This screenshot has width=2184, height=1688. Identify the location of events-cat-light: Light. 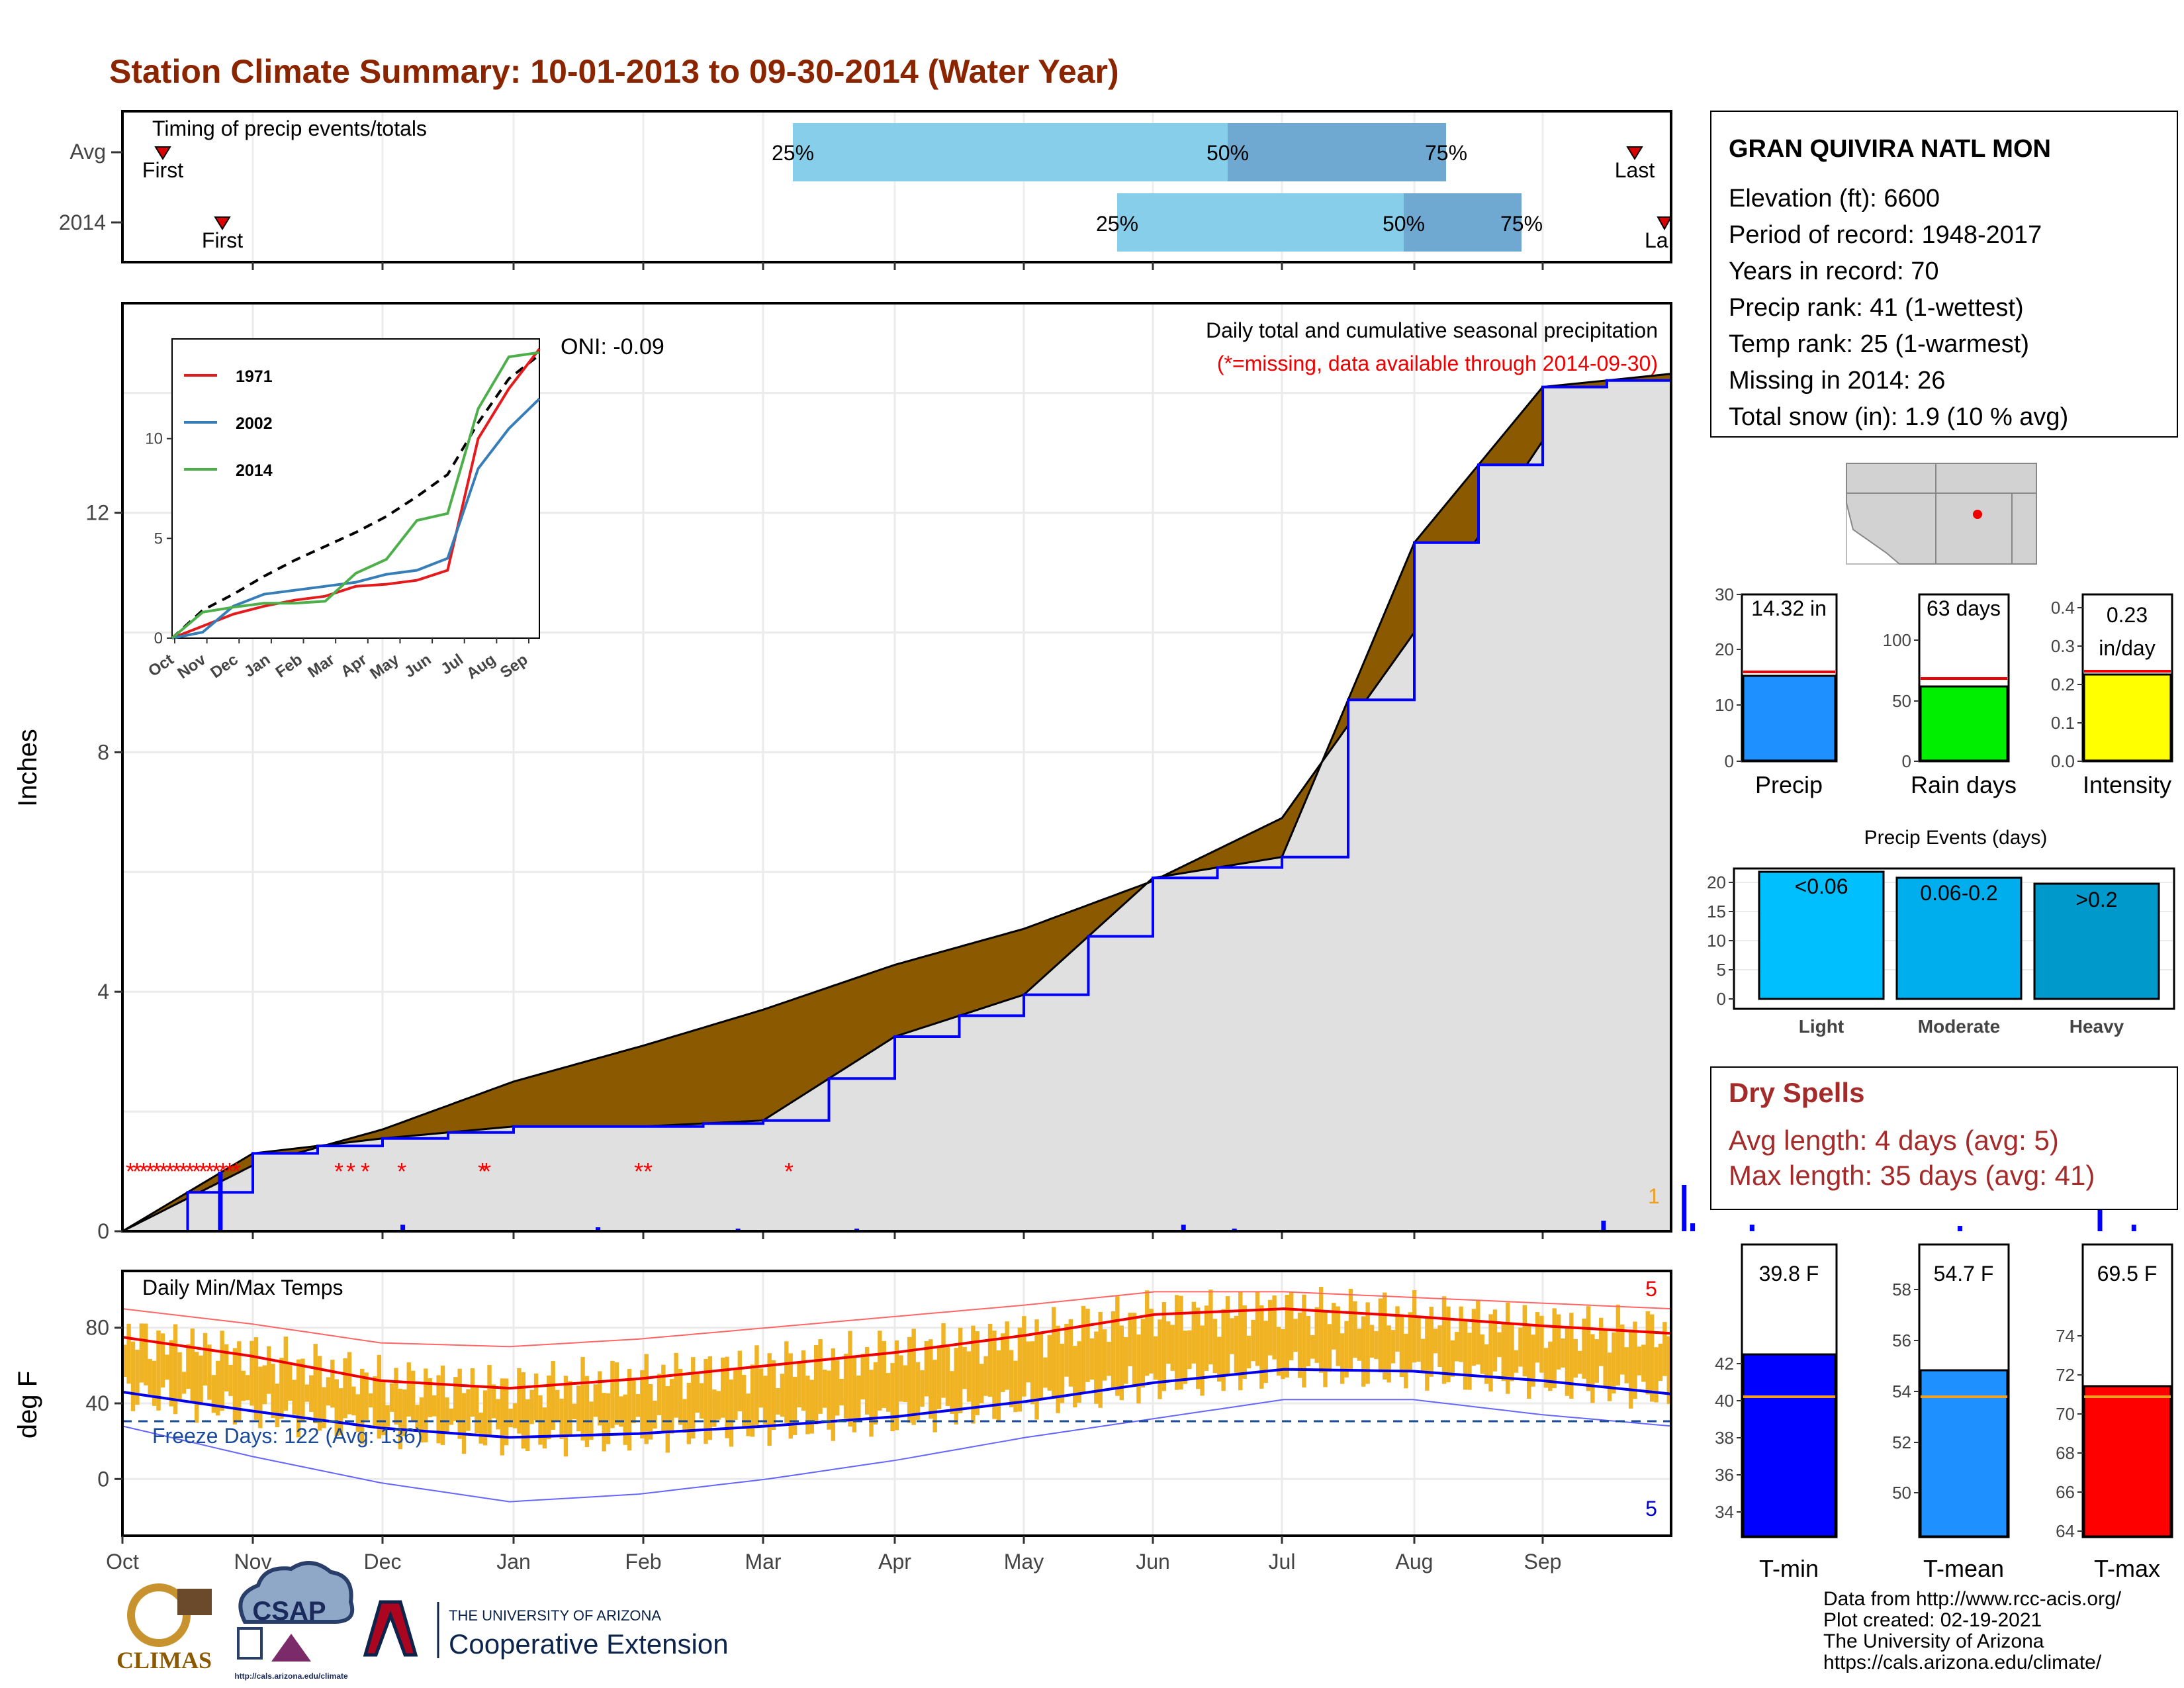
(1821, 1026).